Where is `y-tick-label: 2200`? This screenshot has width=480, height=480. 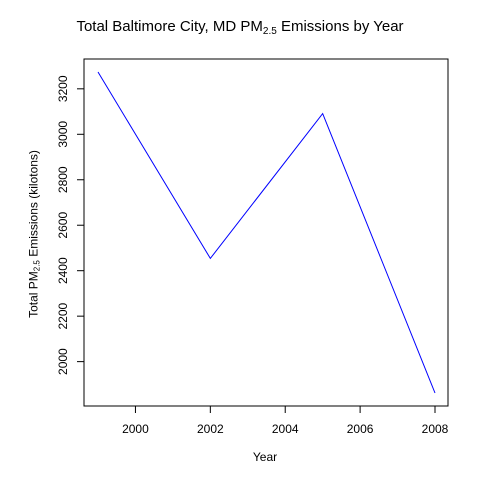
y-tick-label: 2200 is located at coordinates (63, 315).